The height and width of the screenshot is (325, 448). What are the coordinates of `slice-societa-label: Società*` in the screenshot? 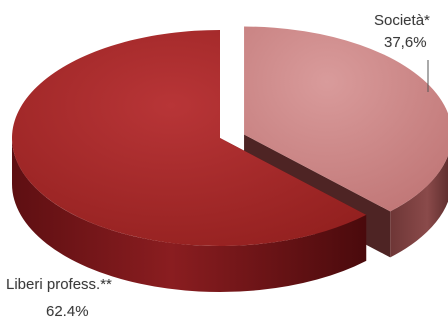 It's located at (402, 20).